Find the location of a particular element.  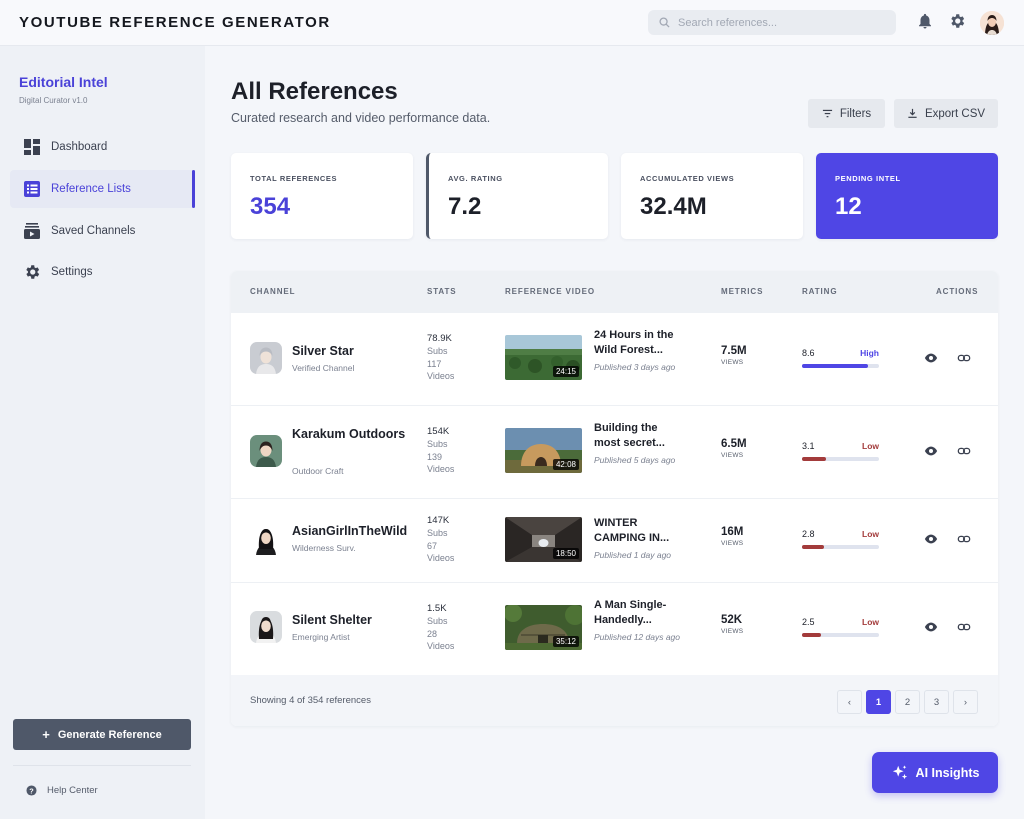

column-header-stats: STATS is located at coordinates (442, 291).